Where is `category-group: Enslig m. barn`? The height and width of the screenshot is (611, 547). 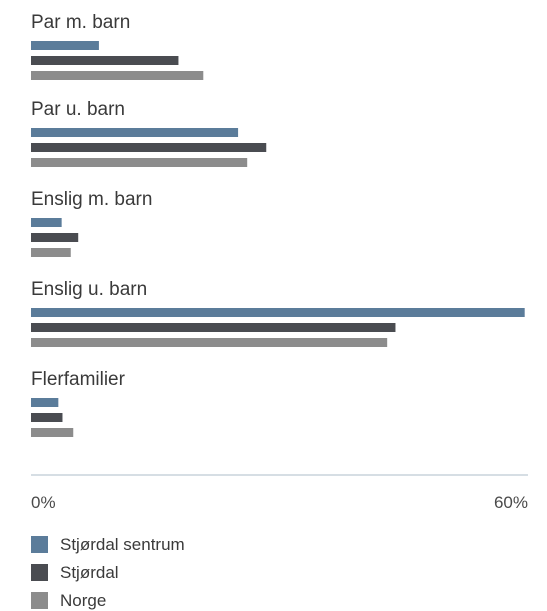
category-group: Enslig m. barn is located at coordinates (91, 223).